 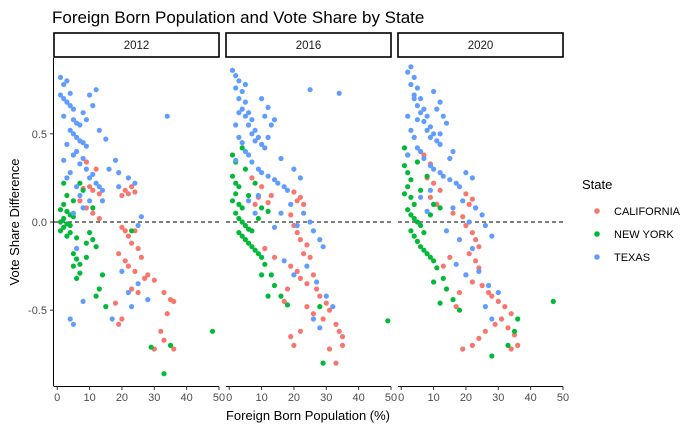 I want to click on legend-title: State, so click(x=597, y=184).